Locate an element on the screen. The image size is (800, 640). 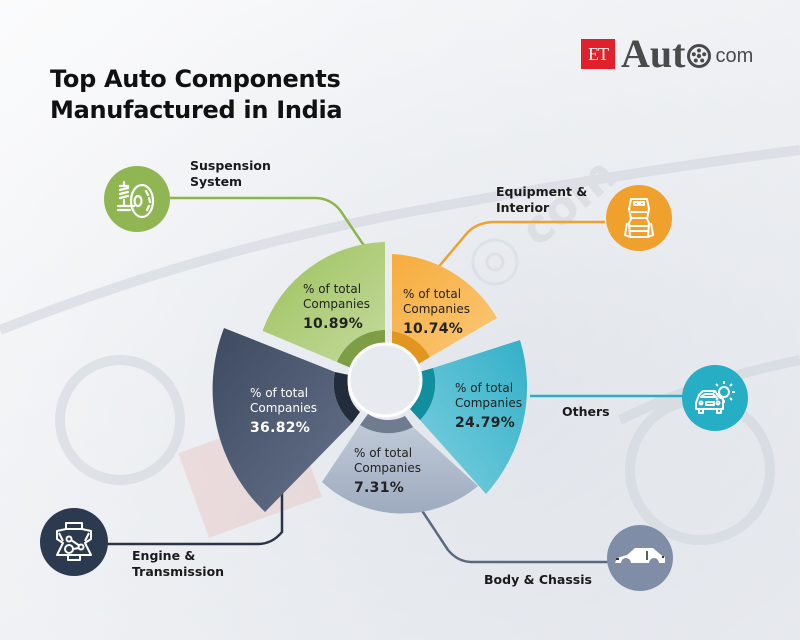
engine-value: 36.82% is located at coordinates (280, 428).